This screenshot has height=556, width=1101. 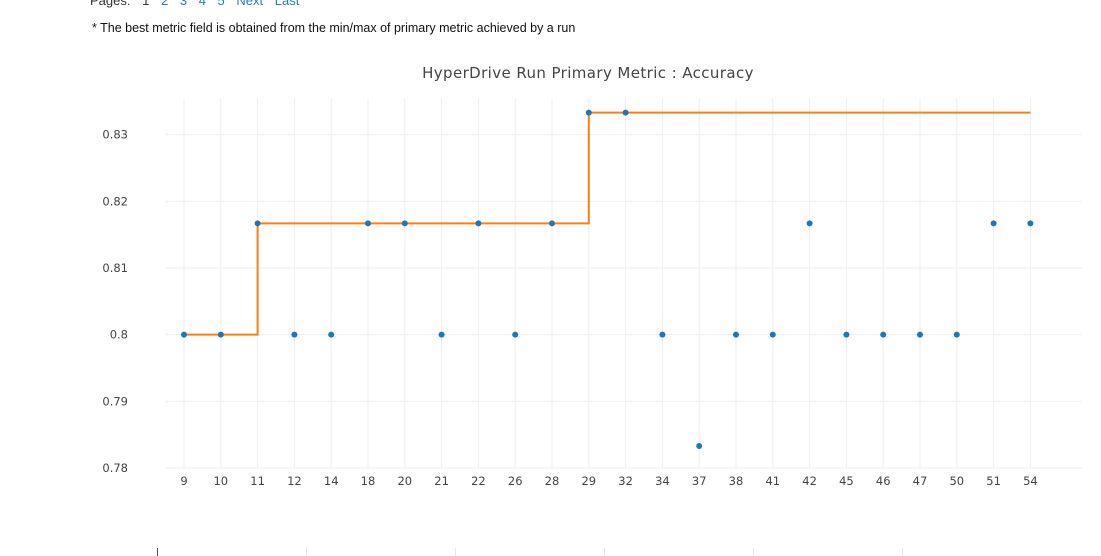 What do you see at coordinates (221, 4) in the screenshot?
I see `page-link-5: 5` at bounding box center [221, 4].